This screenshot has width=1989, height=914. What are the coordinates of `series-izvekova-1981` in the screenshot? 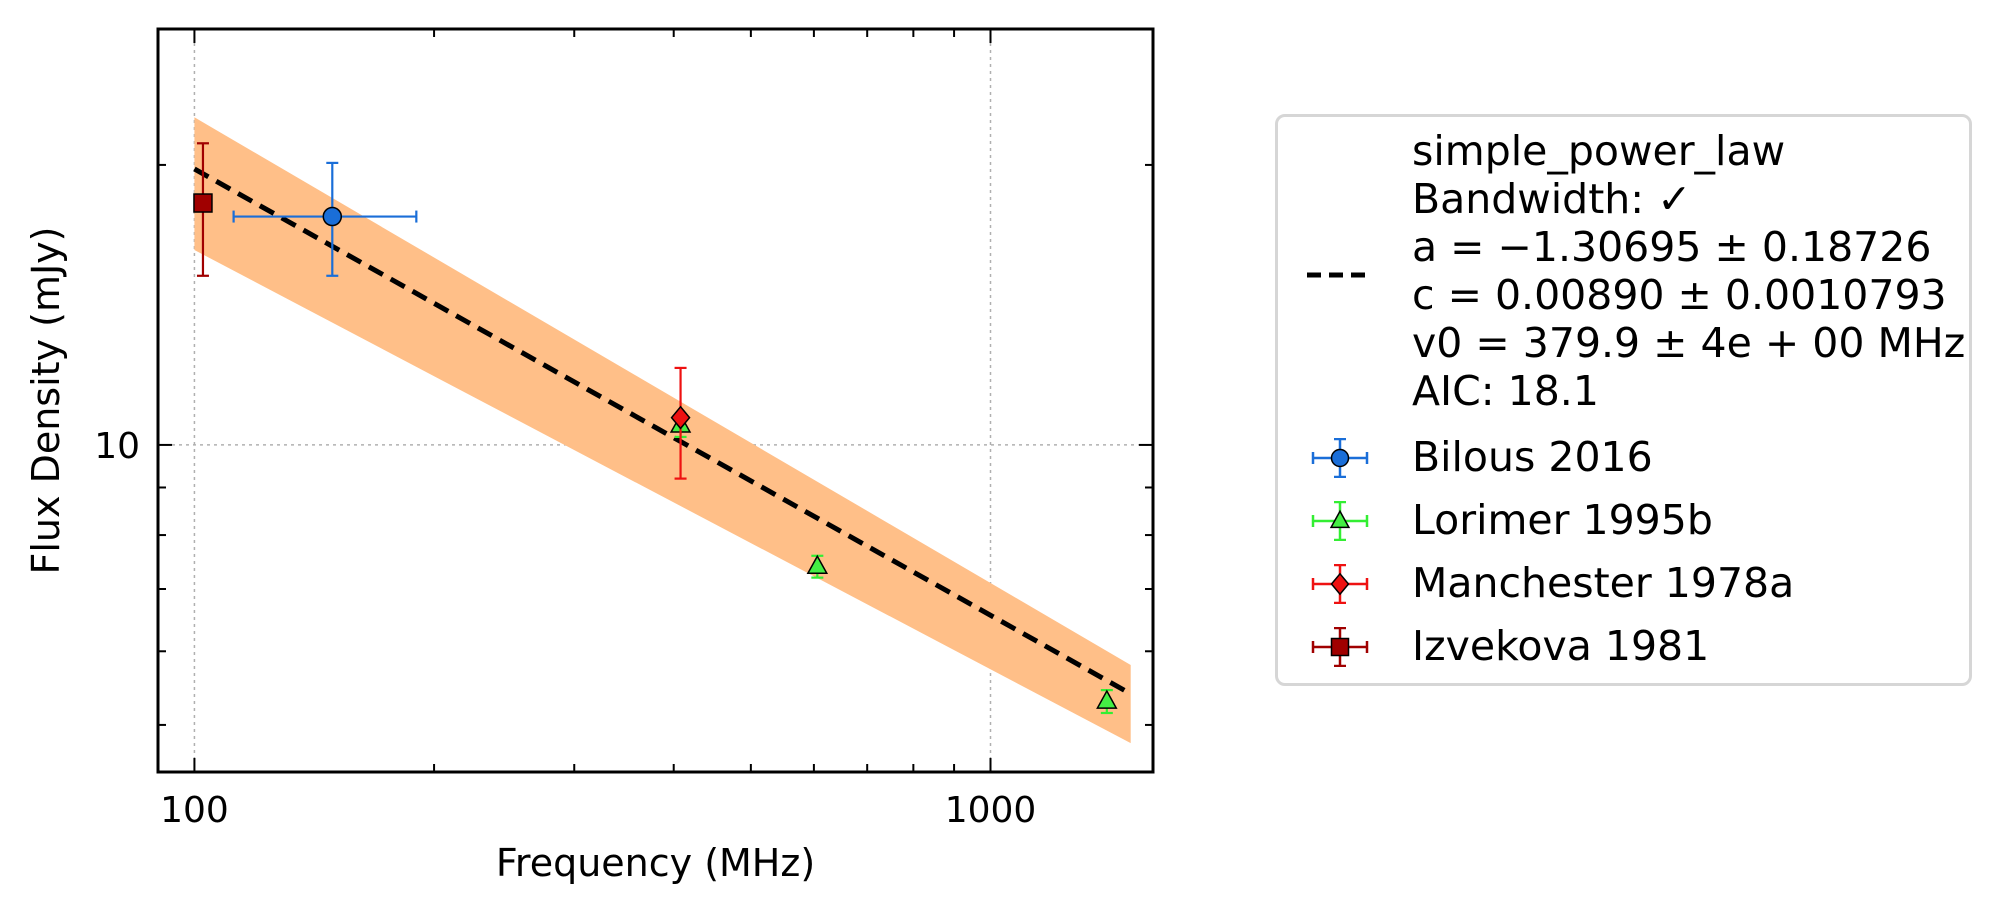 It's located at (203, 209).